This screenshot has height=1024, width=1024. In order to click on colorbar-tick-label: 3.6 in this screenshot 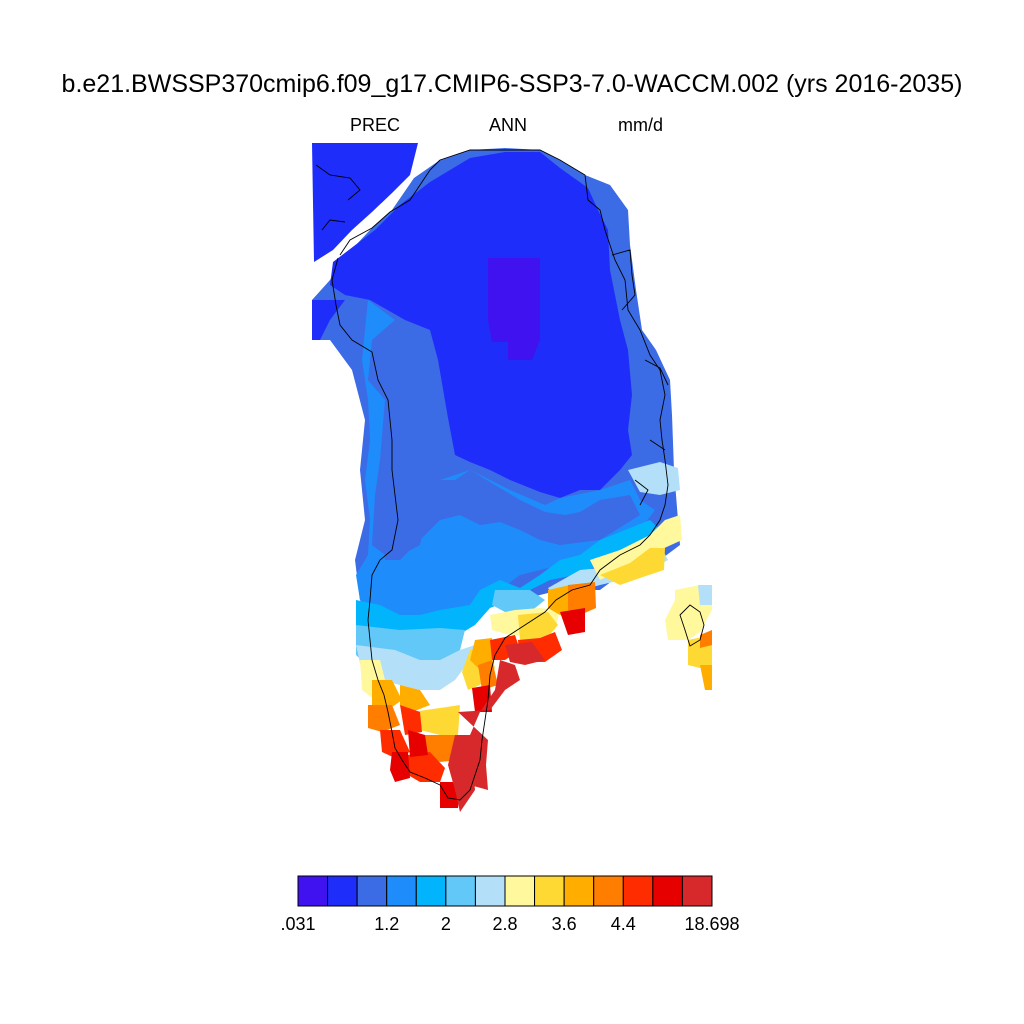, I will do `click(564, 924)`.